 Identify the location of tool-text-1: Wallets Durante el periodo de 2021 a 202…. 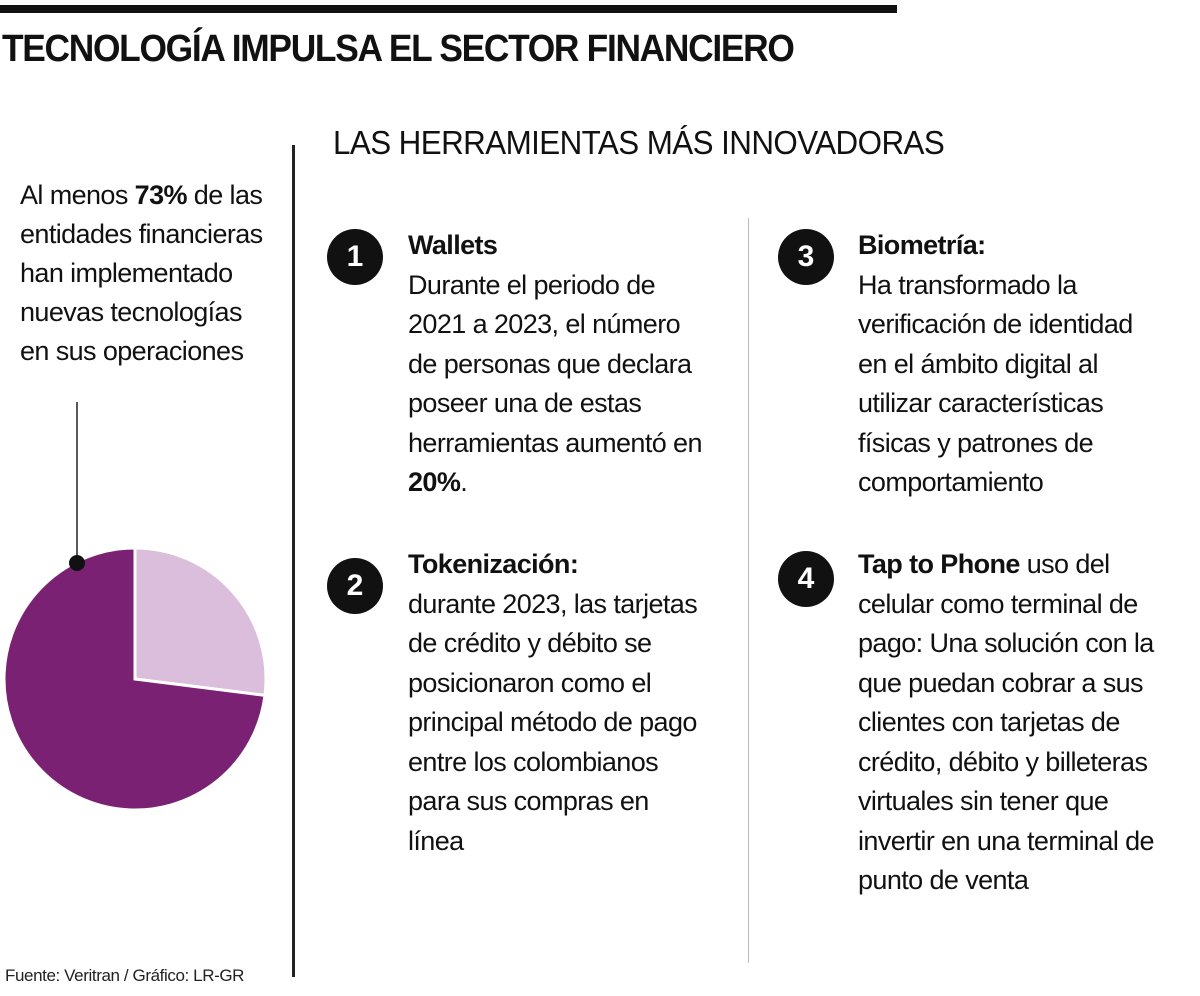
(558, 364).